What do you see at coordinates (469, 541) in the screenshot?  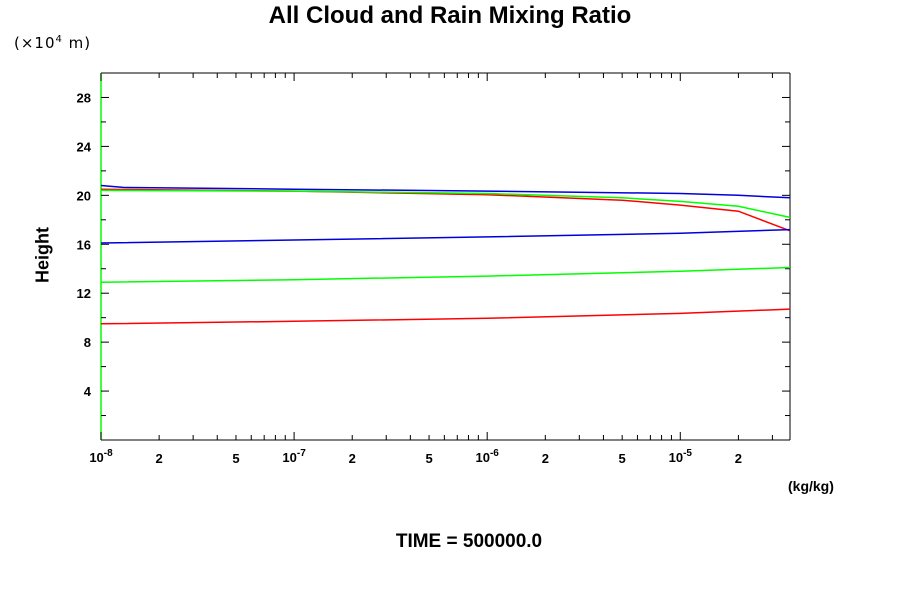 I see `time-footer: TIME = 500000.0` at bounding box center [469, 541].